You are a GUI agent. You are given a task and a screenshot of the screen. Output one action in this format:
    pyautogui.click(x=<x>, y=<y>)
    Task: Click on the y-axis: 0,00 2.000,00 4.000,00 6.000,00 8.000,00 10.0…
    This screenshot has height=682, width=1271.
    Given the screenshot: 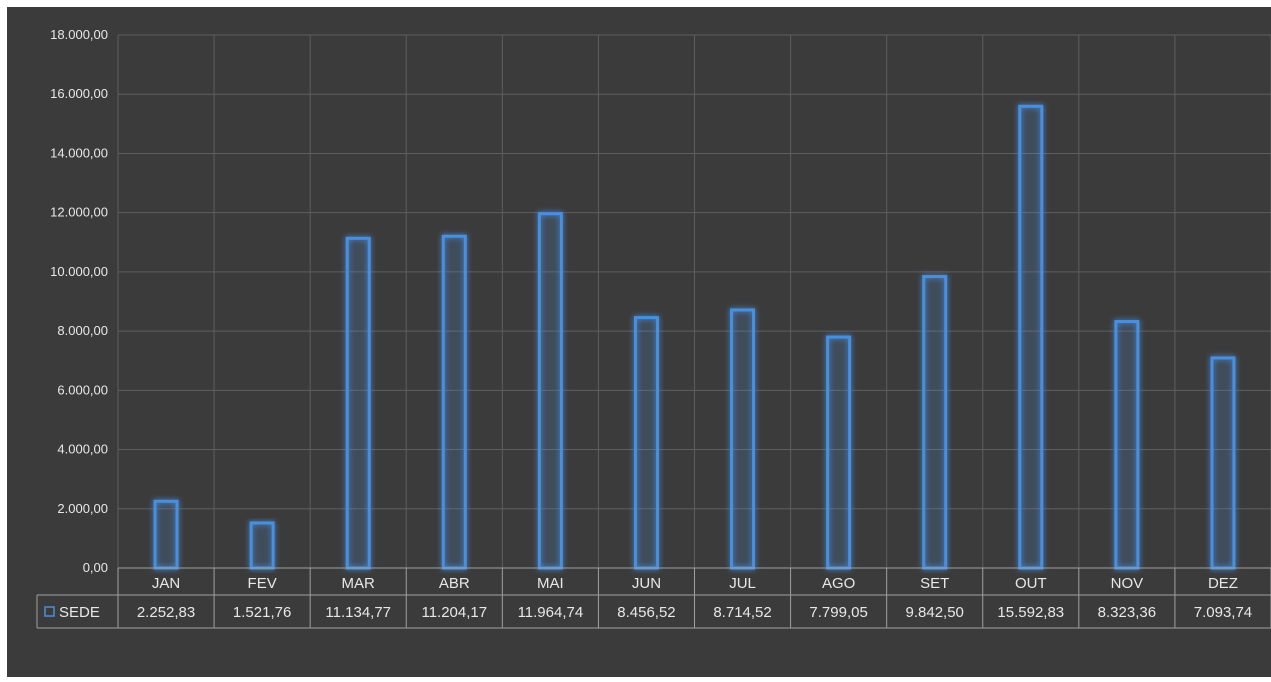 What is the action you would take?
    pyautogui.click(x=79, y=301)
    